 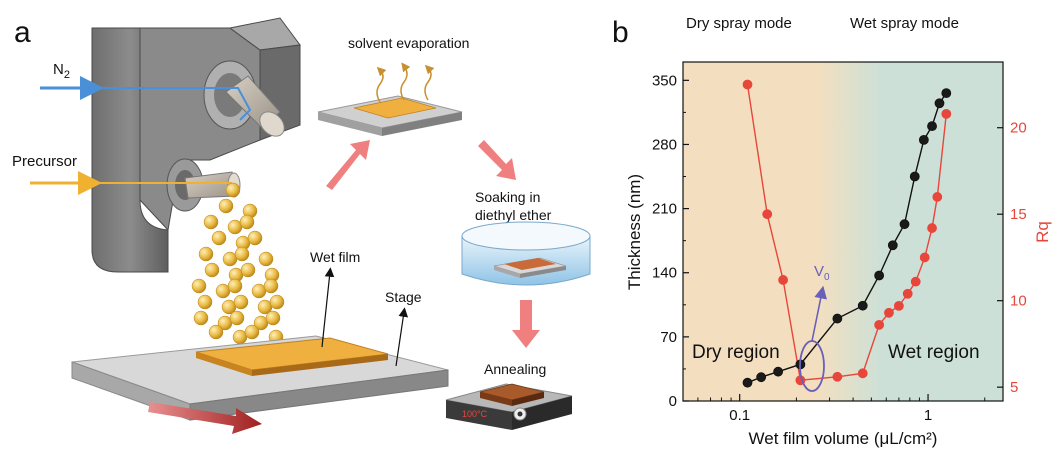 What do you see at coordinates (526, 253) in the screenshot?
I see `petri-dish` at bounding box center [526, 253].